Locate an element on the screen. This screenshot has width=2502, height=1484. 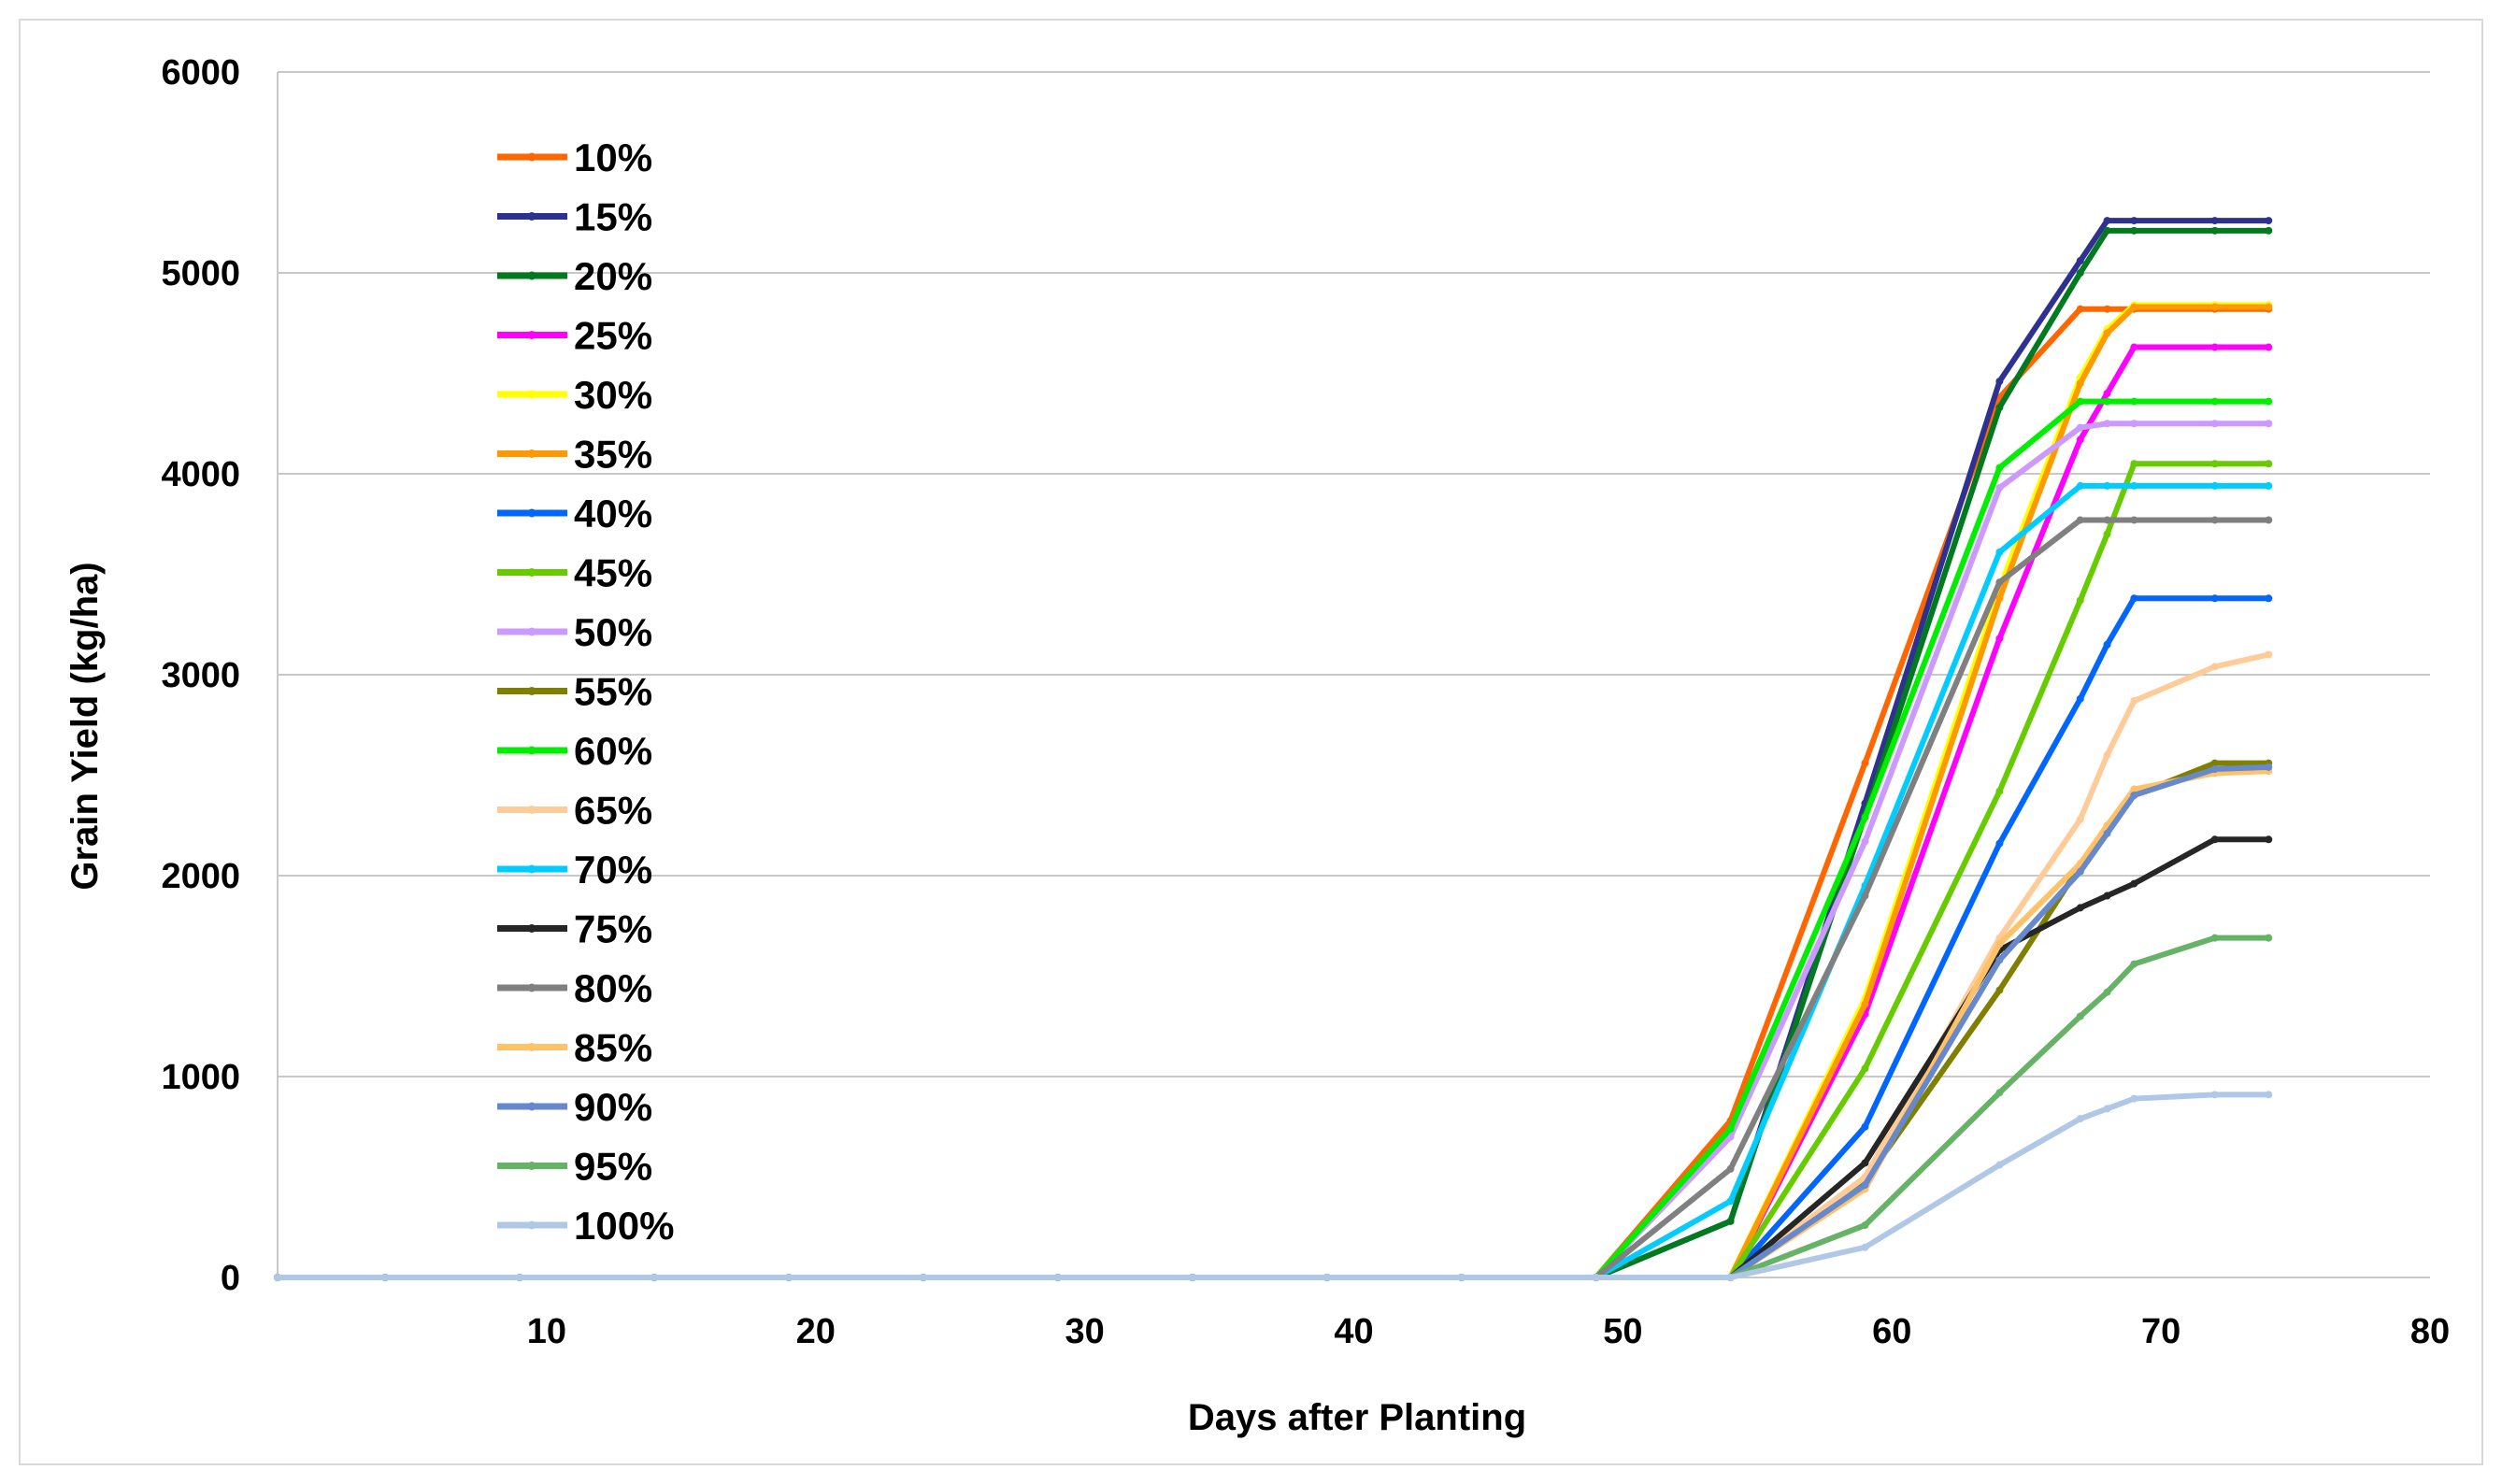
legend-item: 55% is located at coordinates (574, 692).